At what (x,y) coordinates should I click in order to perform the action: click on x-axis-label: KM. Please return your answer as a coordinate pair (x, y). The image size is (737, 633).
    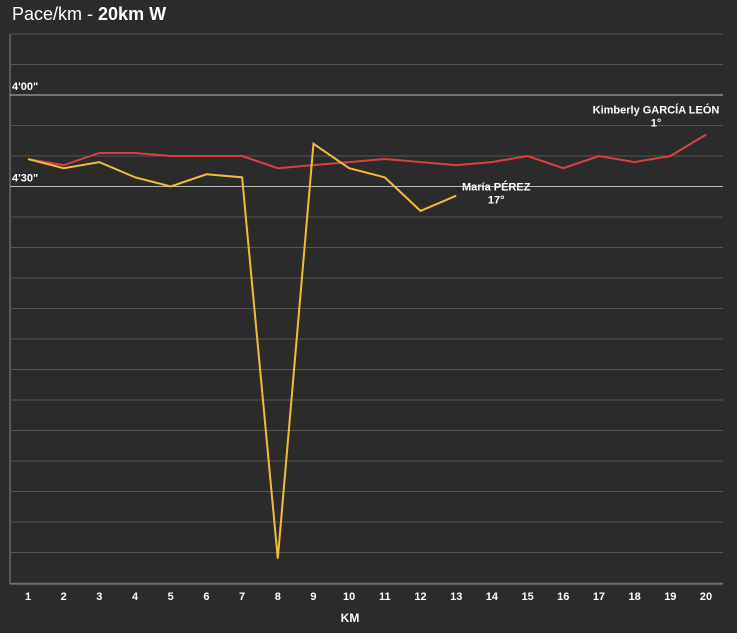
    Looking at the image, I should click on (350, 618).